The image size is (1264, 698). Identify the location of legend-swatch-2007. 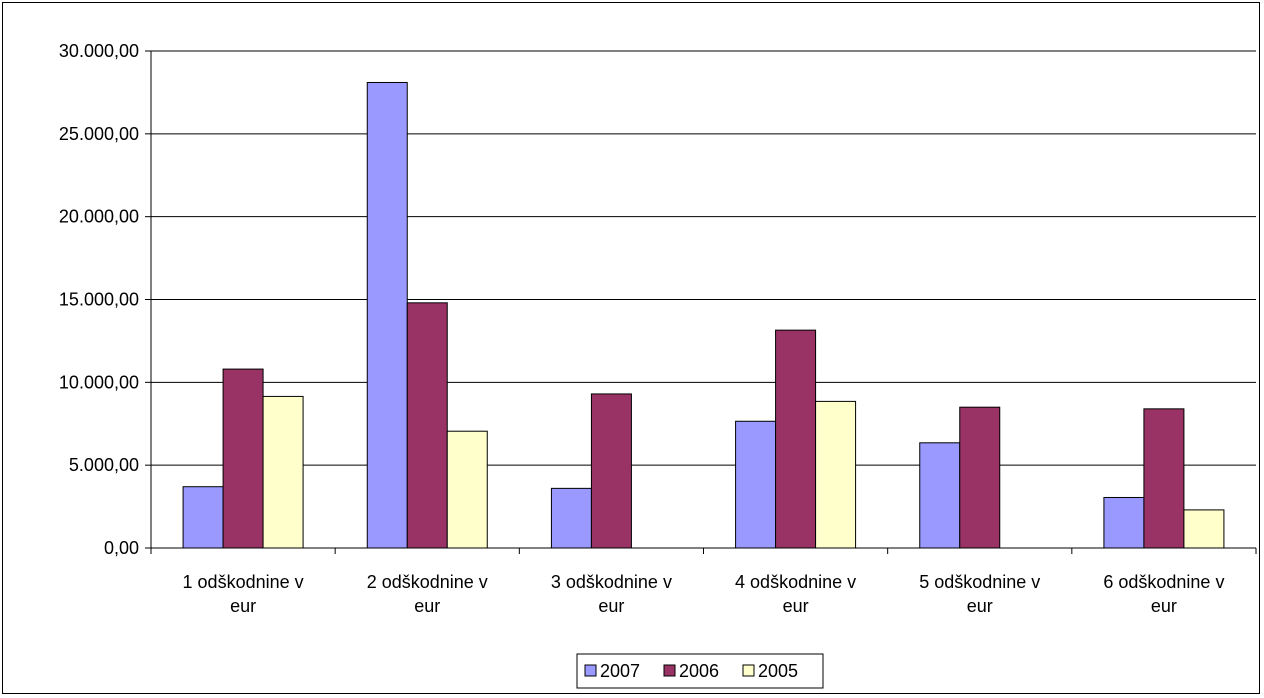
(590, 670).